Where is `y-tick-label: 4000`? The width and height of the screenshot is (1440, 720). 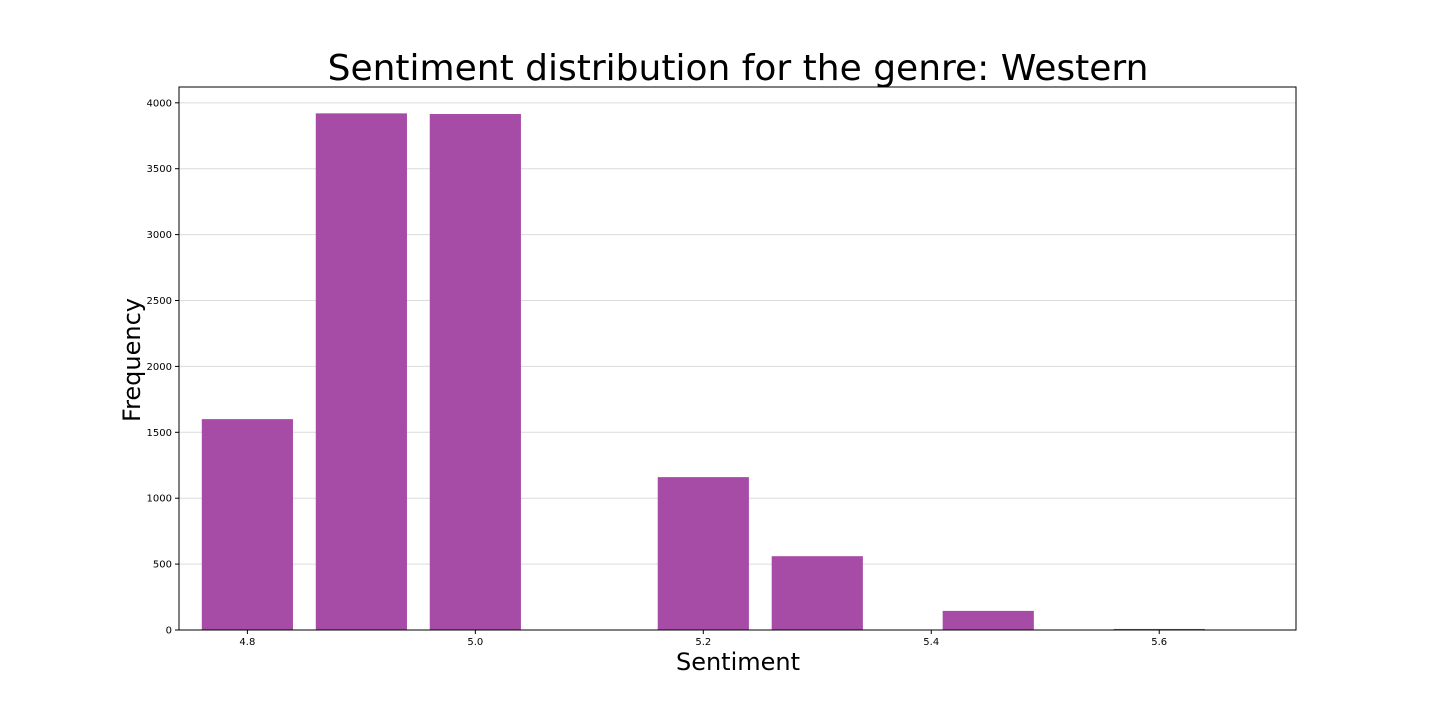 y-tick-label: 4000 is located at coordinates (159, 103).